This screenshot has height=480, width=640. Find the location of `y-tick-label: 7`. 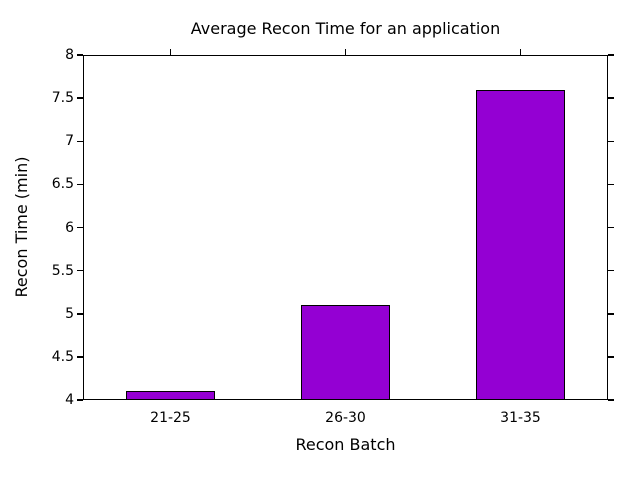

y-tick-label: 7 is located at coordinates (69, 141).